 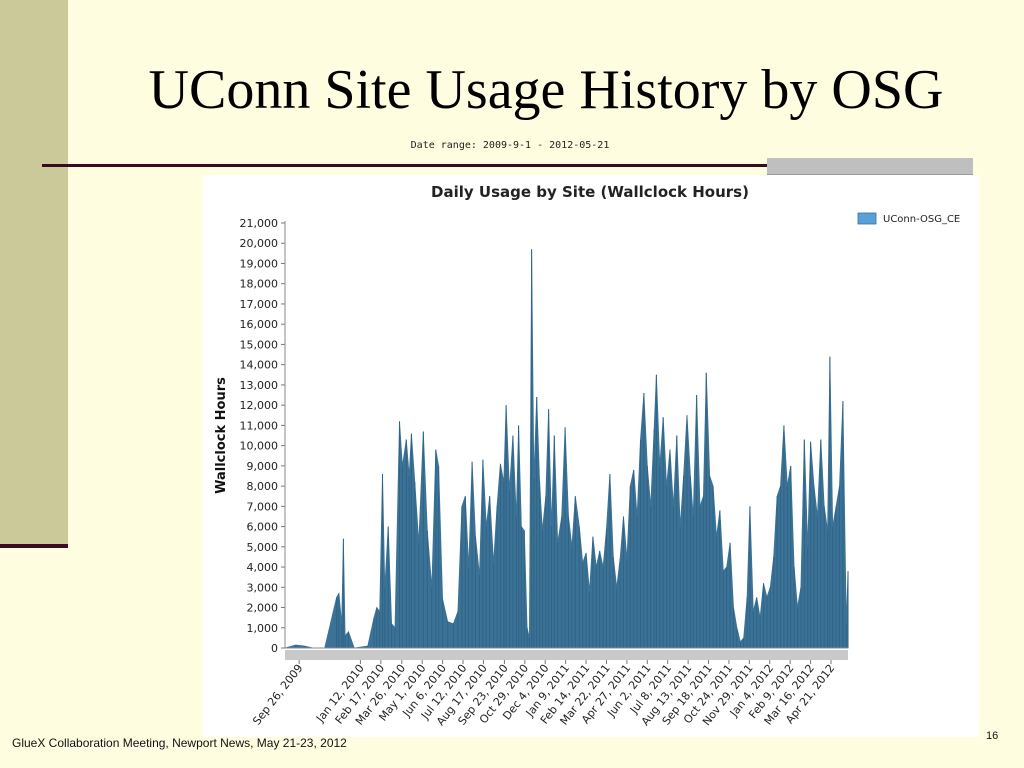 What do you see at coordinates (546, 90) in the screenshot?
I see `slide-title: UConn Site Usage History by OSG` at bounding box center [546, 90].